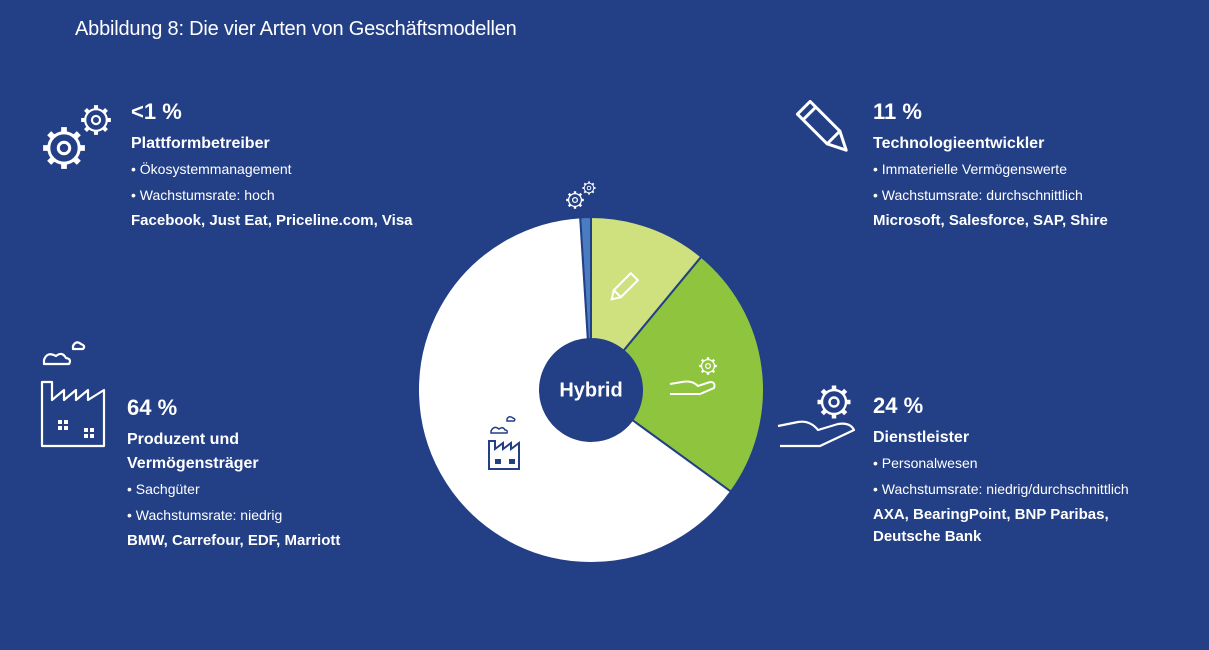  Describe the element at coordinates (1038, 463) in the screenshot. I see `bullet-dienstleister-1: Personalwesen` at that location.